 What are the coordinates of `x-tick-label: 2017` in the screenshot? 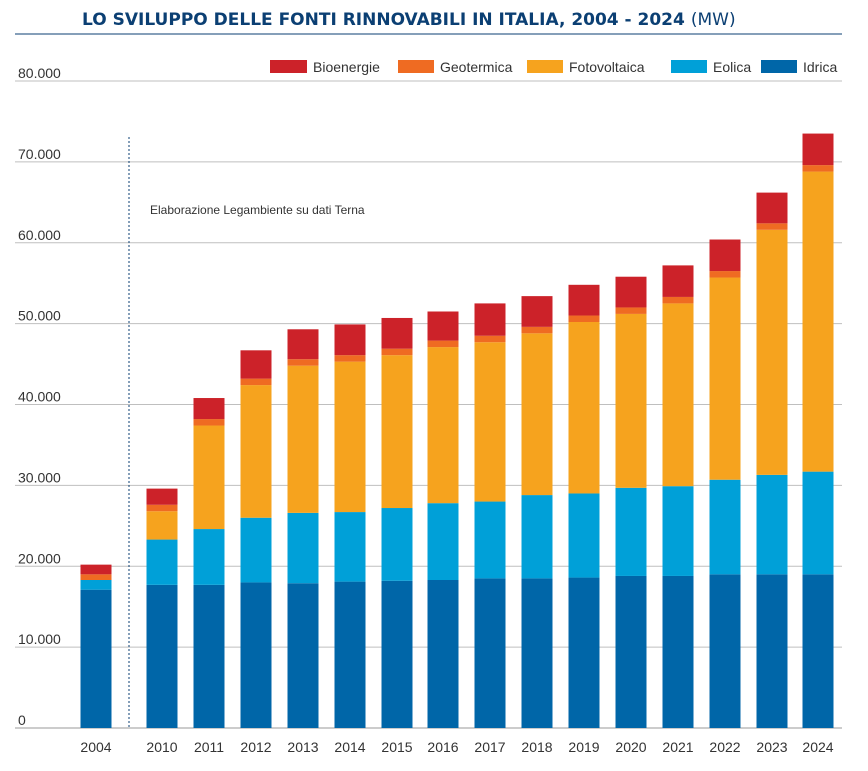 It's located at (489, 747).